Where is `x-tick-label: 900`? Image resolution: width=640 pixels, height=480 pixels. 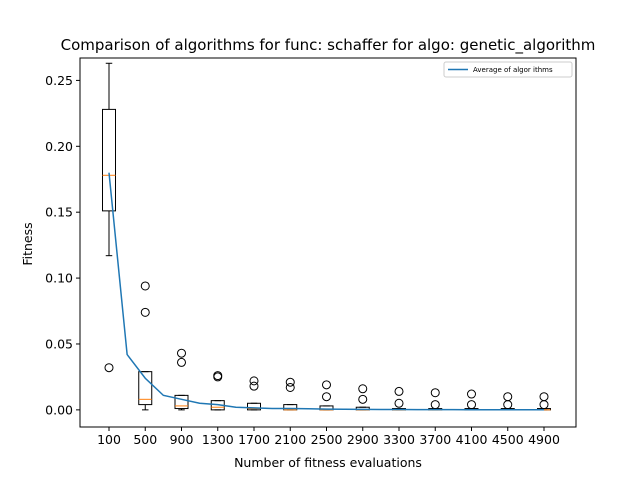
x-tick-label: 900 is located at coordinates (182, 439).